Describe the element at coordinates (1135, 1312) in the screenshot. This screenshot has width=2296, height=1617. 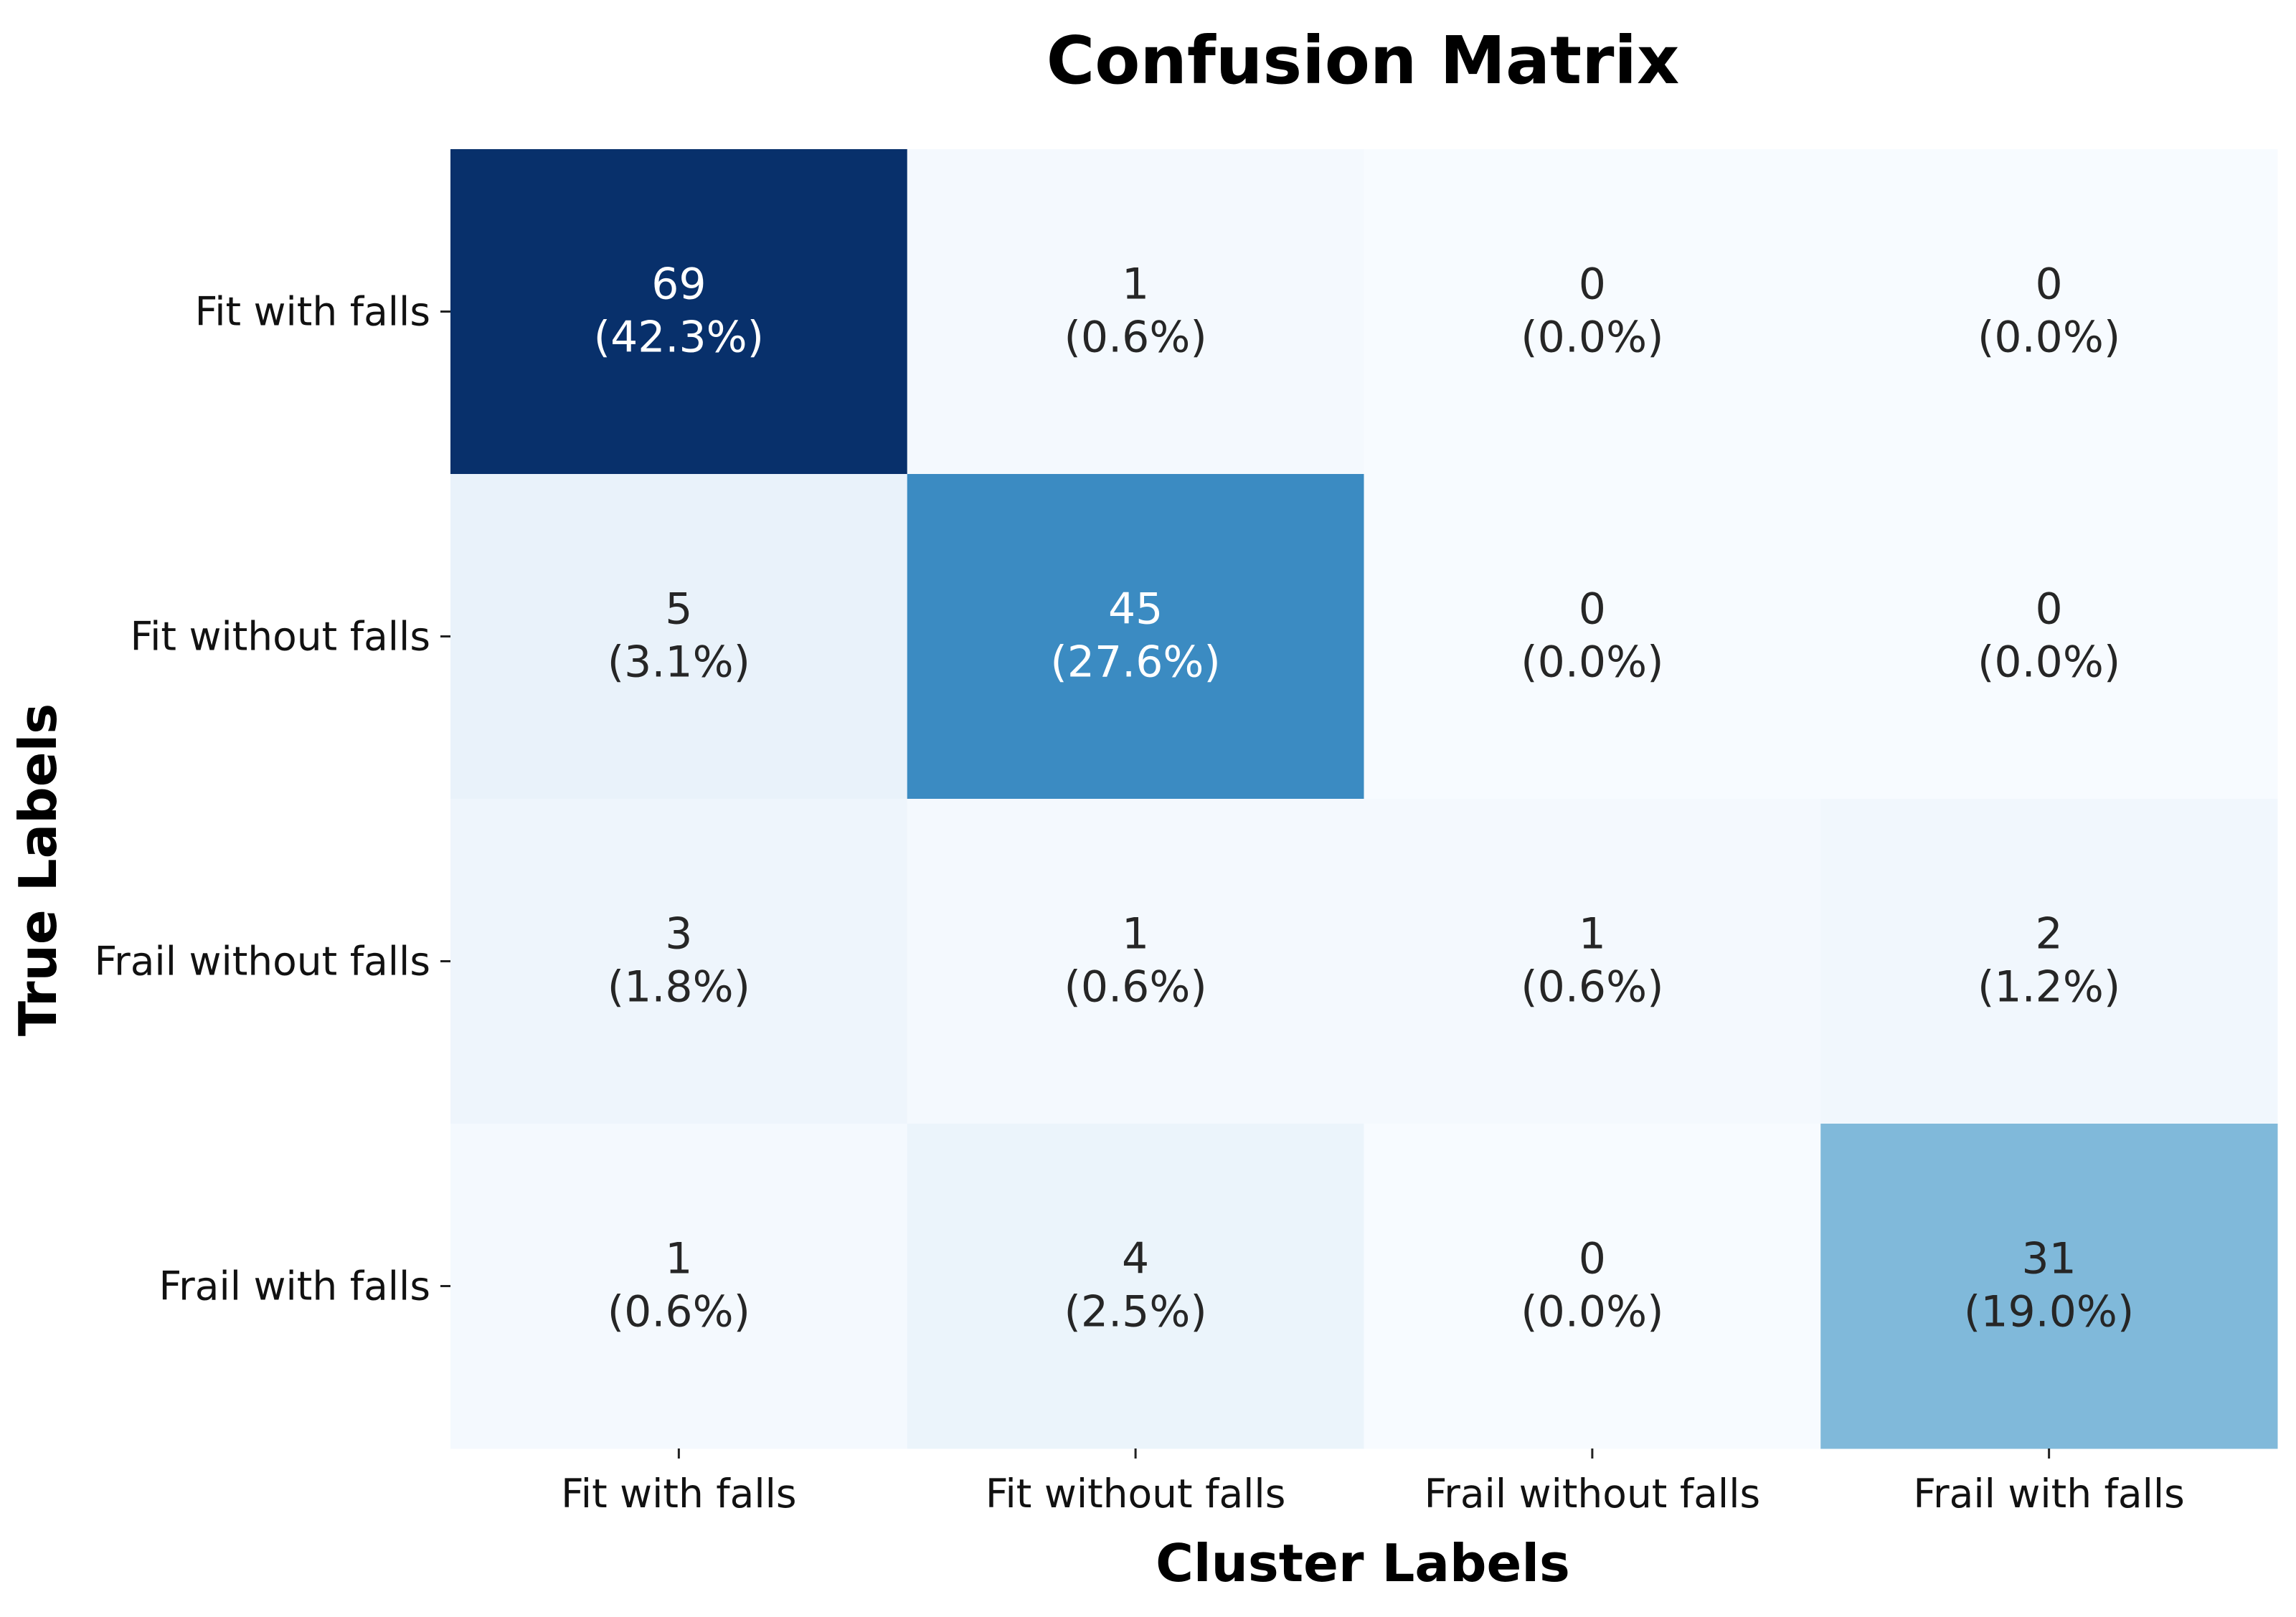
I see `cell-percent-r3-c1: (2.5%)` at that location.